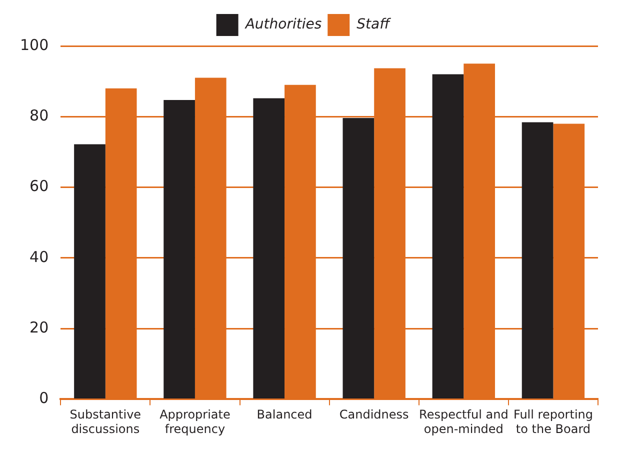  Describe the element at coordinates (374, 24) in the screenshot. I see `legend-label: Staff` at that location.